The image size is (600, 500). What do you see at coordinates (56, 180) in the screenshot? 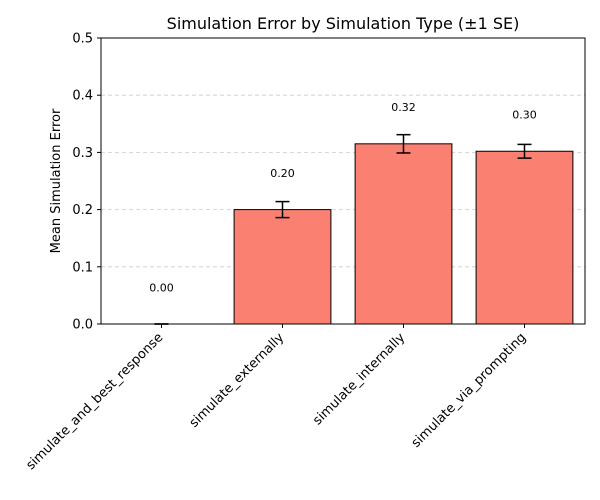
I see `y-axis-label: Mean Simulation Error` at bounding box center [56, 180].